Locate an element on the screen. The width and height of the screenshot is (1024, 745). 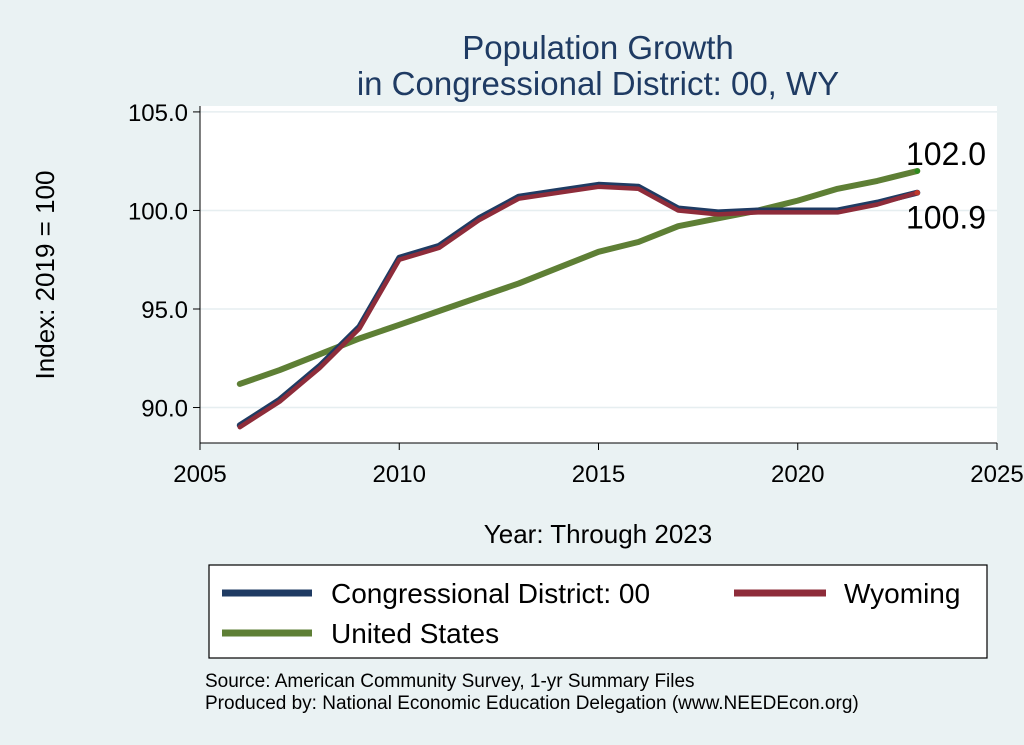
legend-box is located at coordinates (598, 611).